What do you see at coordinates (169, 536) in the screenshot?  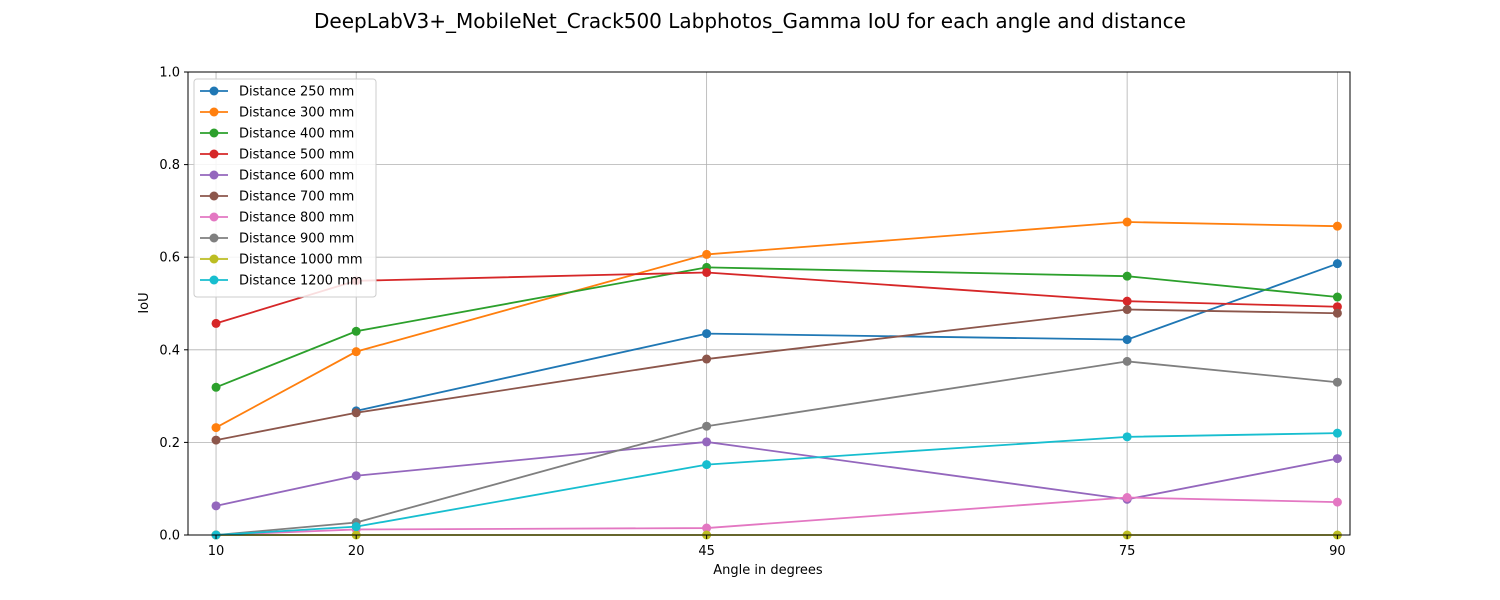 I see `y-tick-label: 0.0` at bounding box center [169, 536].